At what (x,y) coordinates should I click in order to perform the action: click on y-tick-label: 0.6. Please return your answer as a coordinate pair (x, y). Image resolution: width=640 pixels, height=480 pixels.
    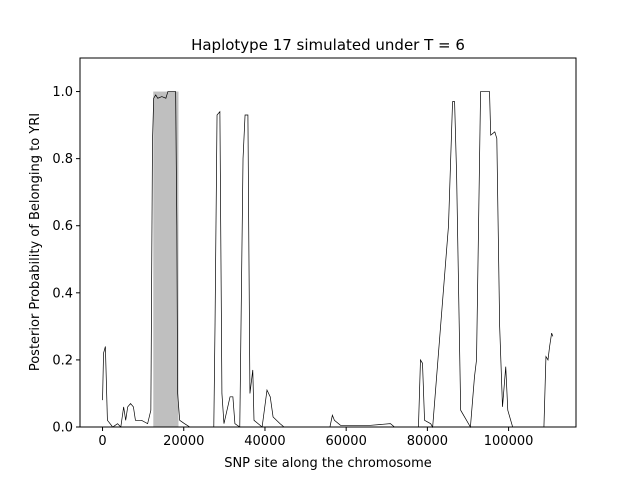
    Looking at the image, I should click on (62, 226).